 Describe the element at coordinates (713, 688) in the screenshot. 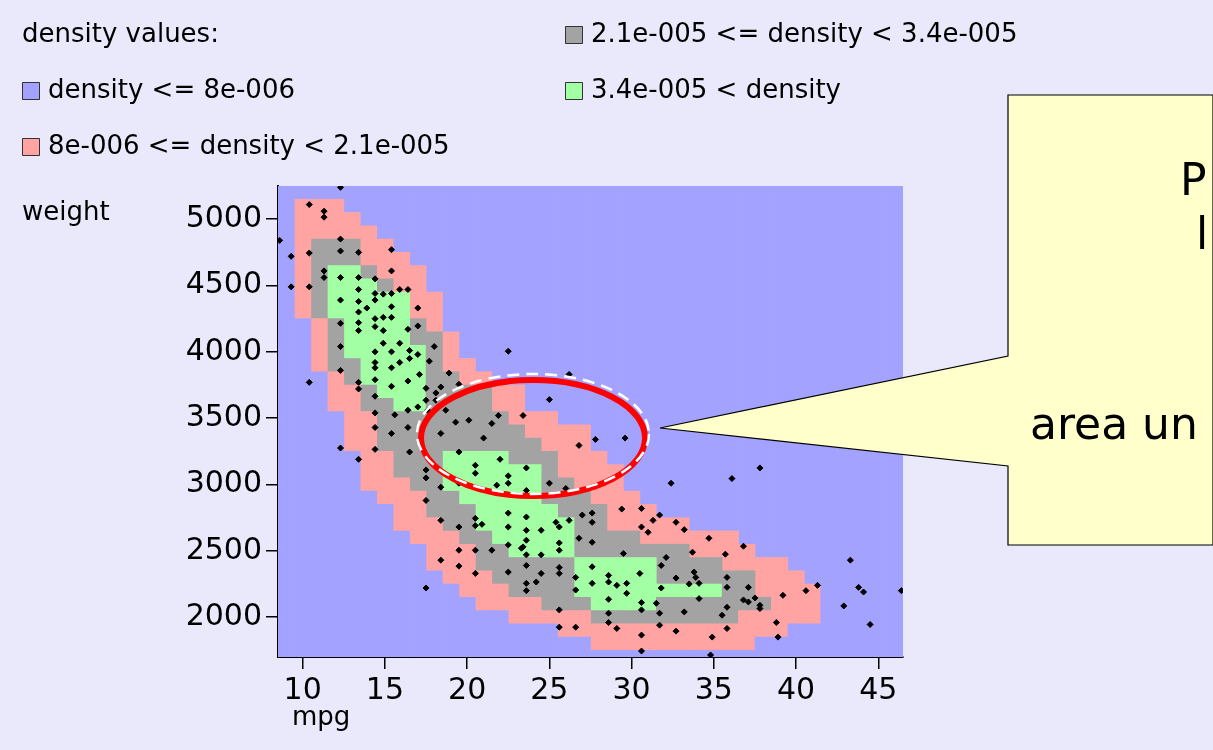

I see `x-tick-label: 35` at that location.